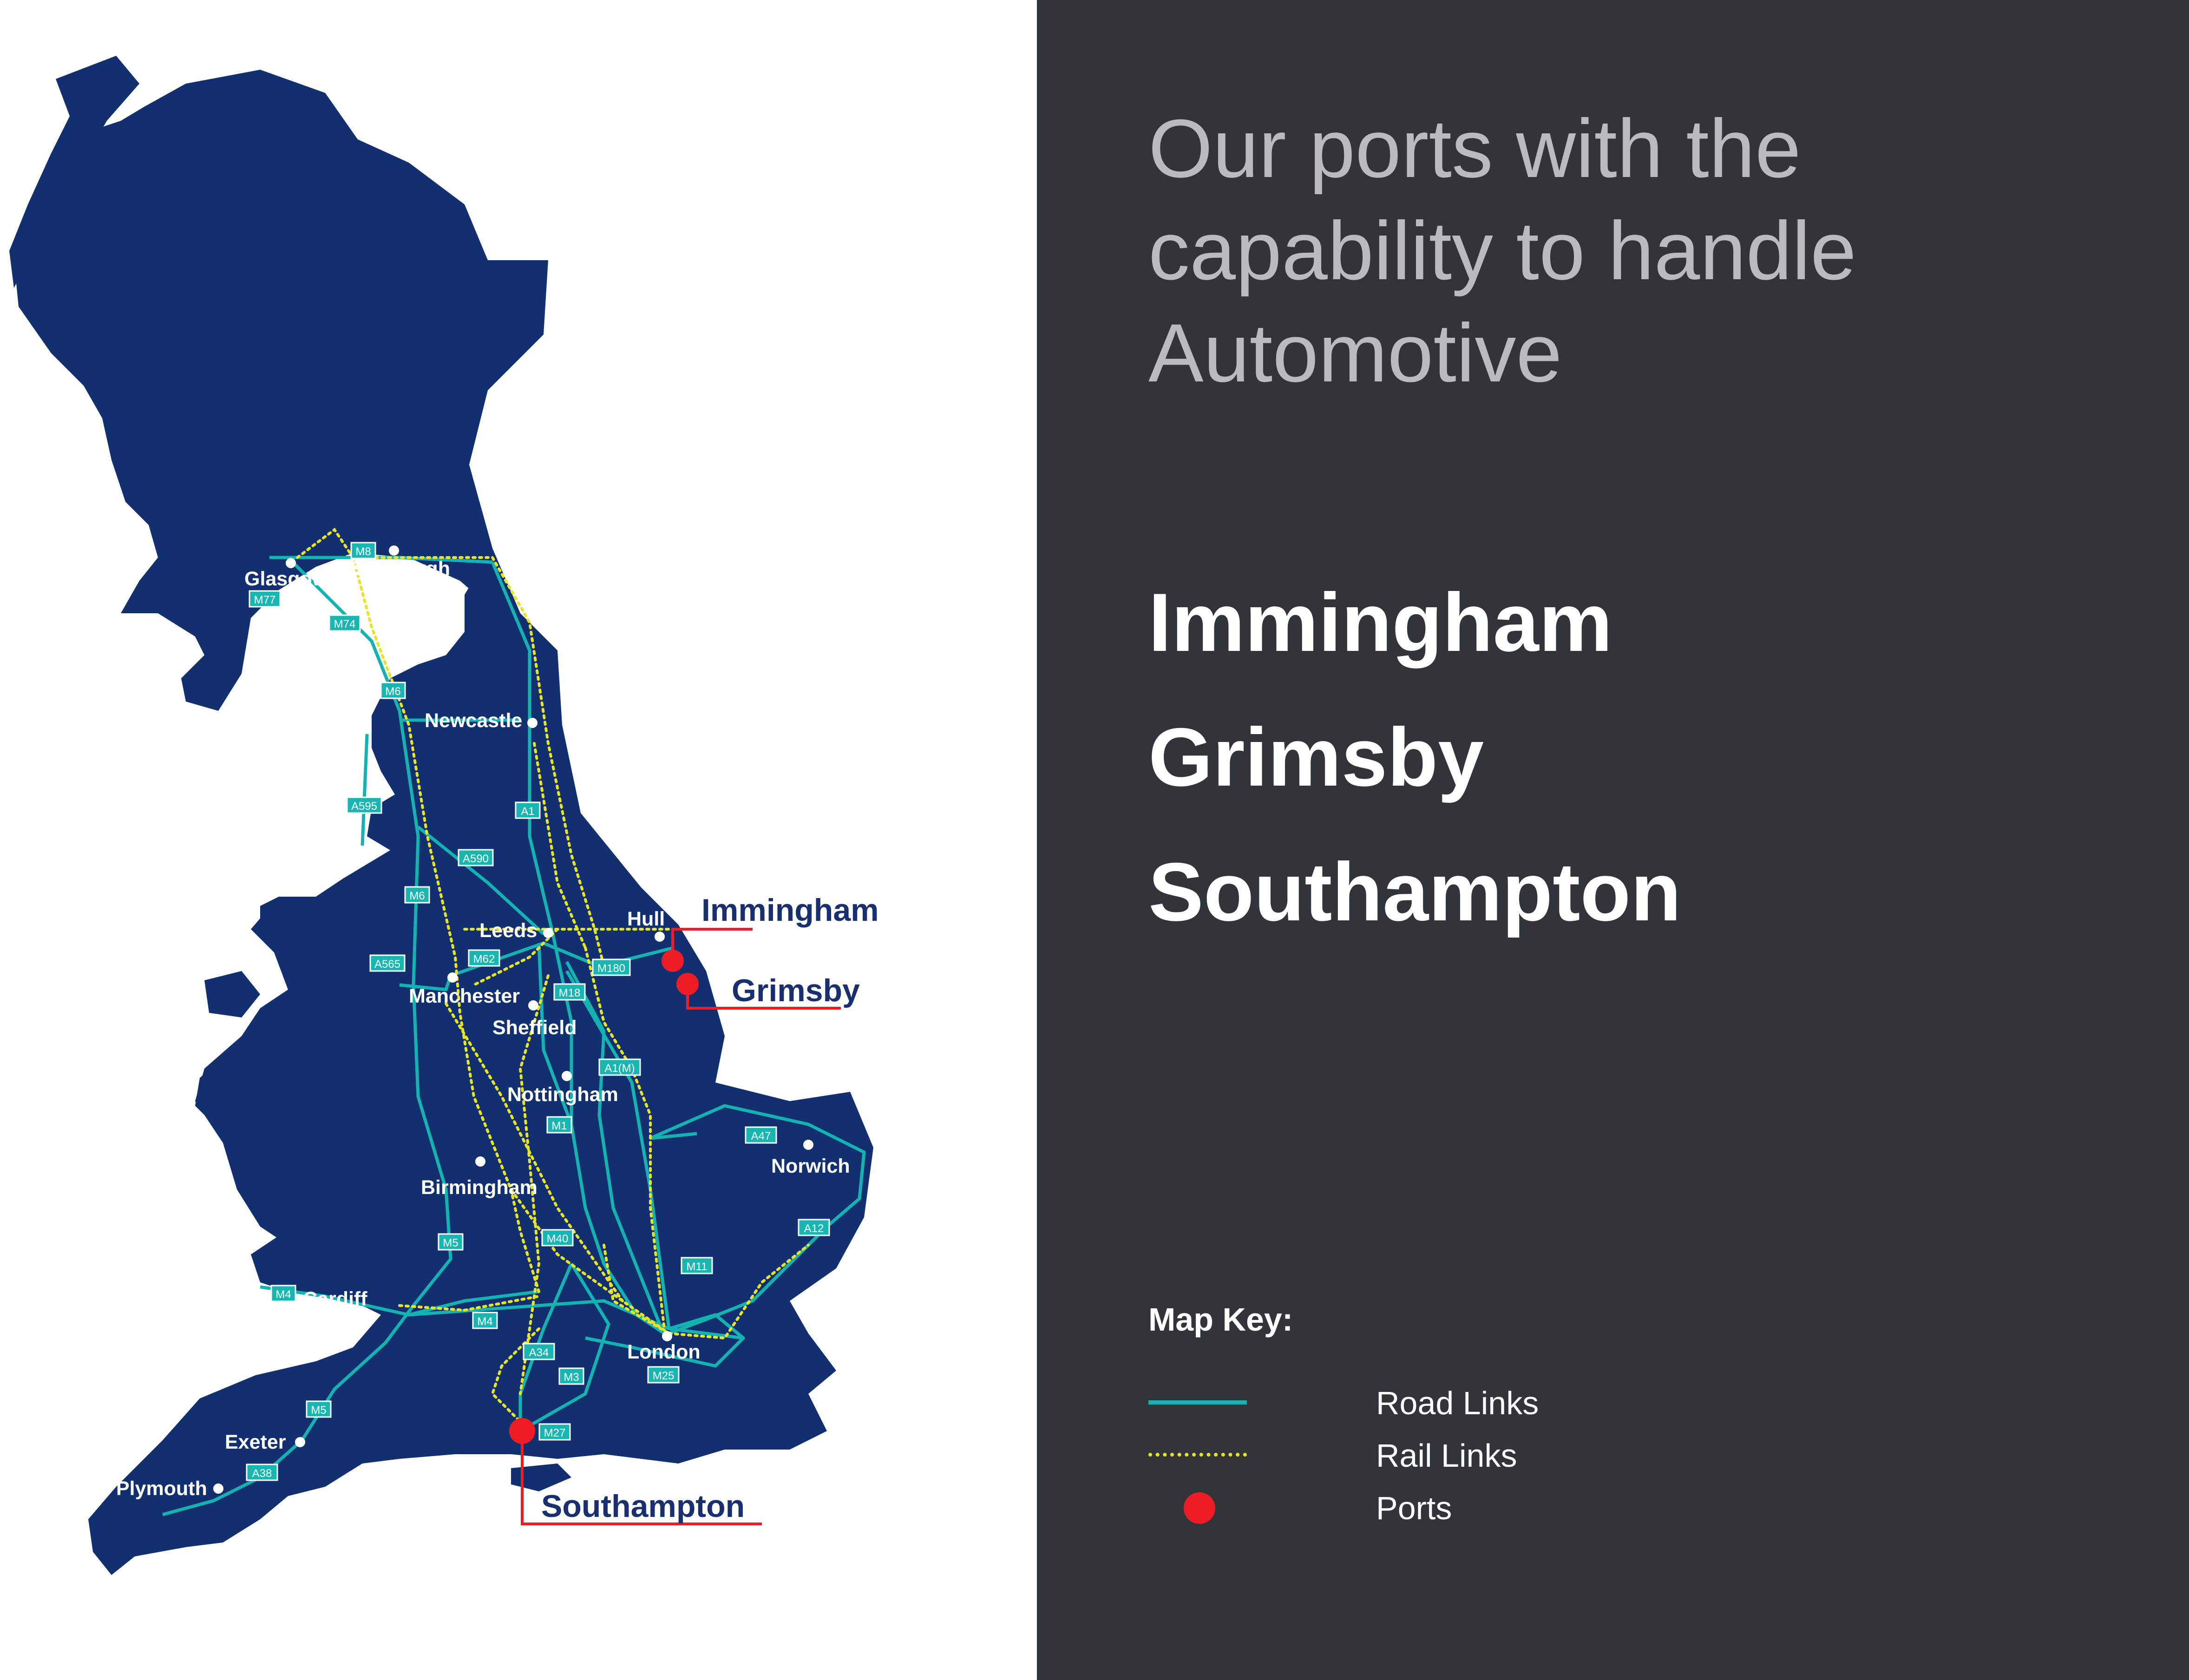  I want to click on city-label-newcastle: Newcastle, so click(473, 720).